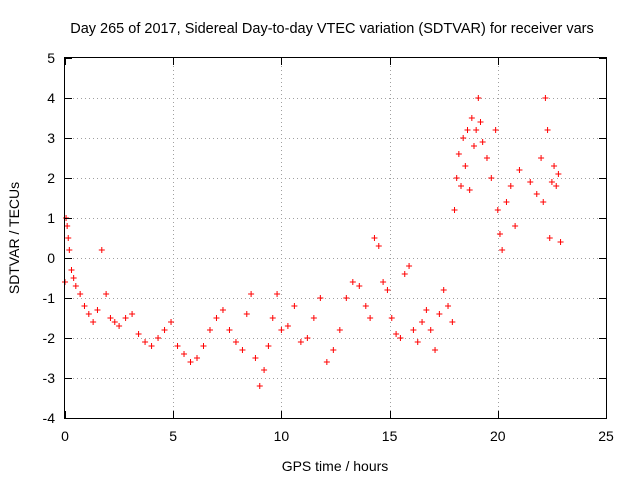  I want to click on y-tick-label: -1, so click(49, 298).